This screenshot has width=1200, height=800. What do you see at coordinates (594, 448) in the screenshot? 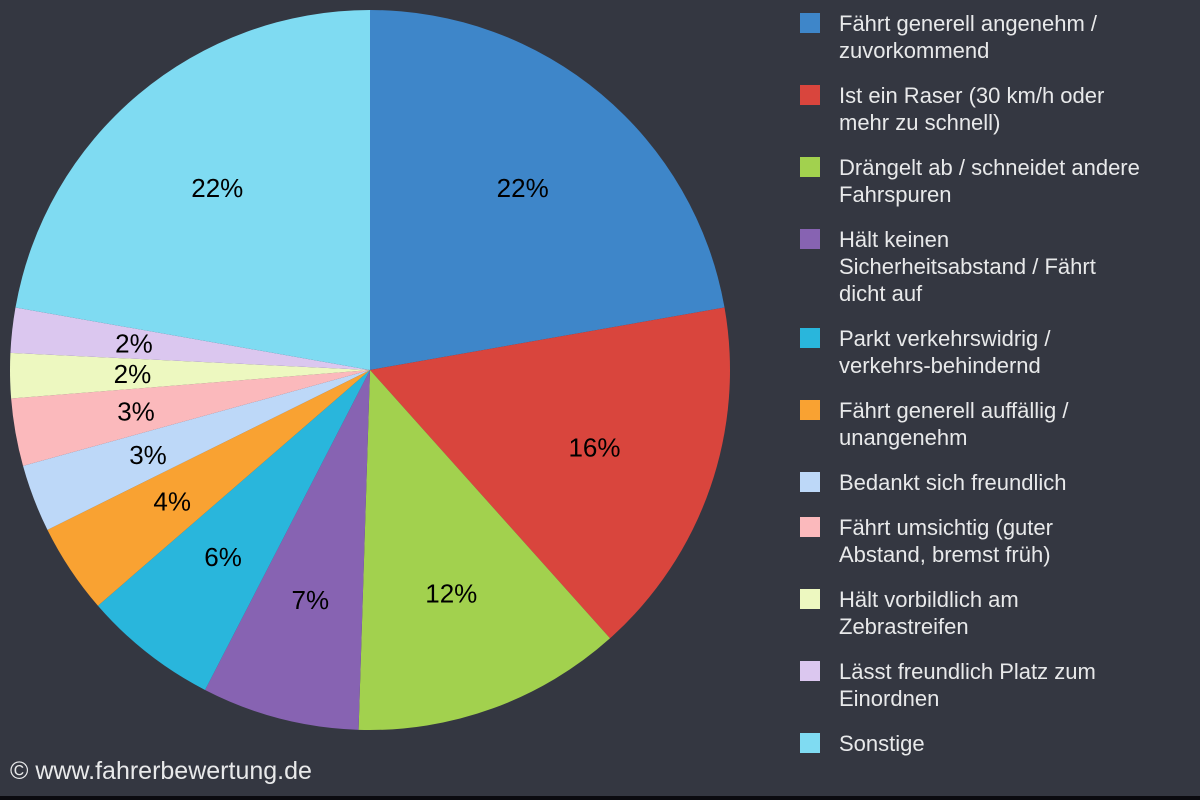
I see `slice-value-label: 16%` at bounding box center [594, 448].